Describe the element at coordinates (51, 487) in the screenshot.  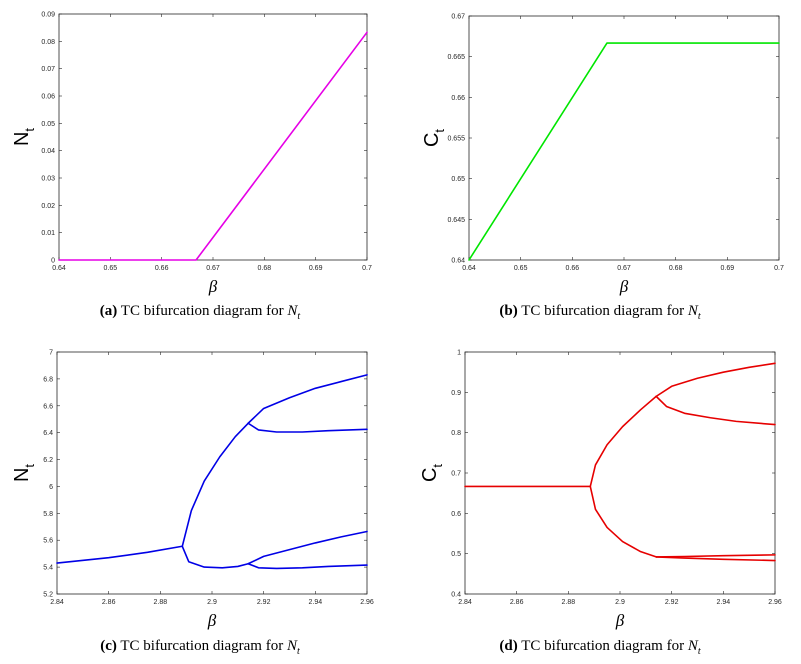
I see `y-tick-label: 6` at that location.